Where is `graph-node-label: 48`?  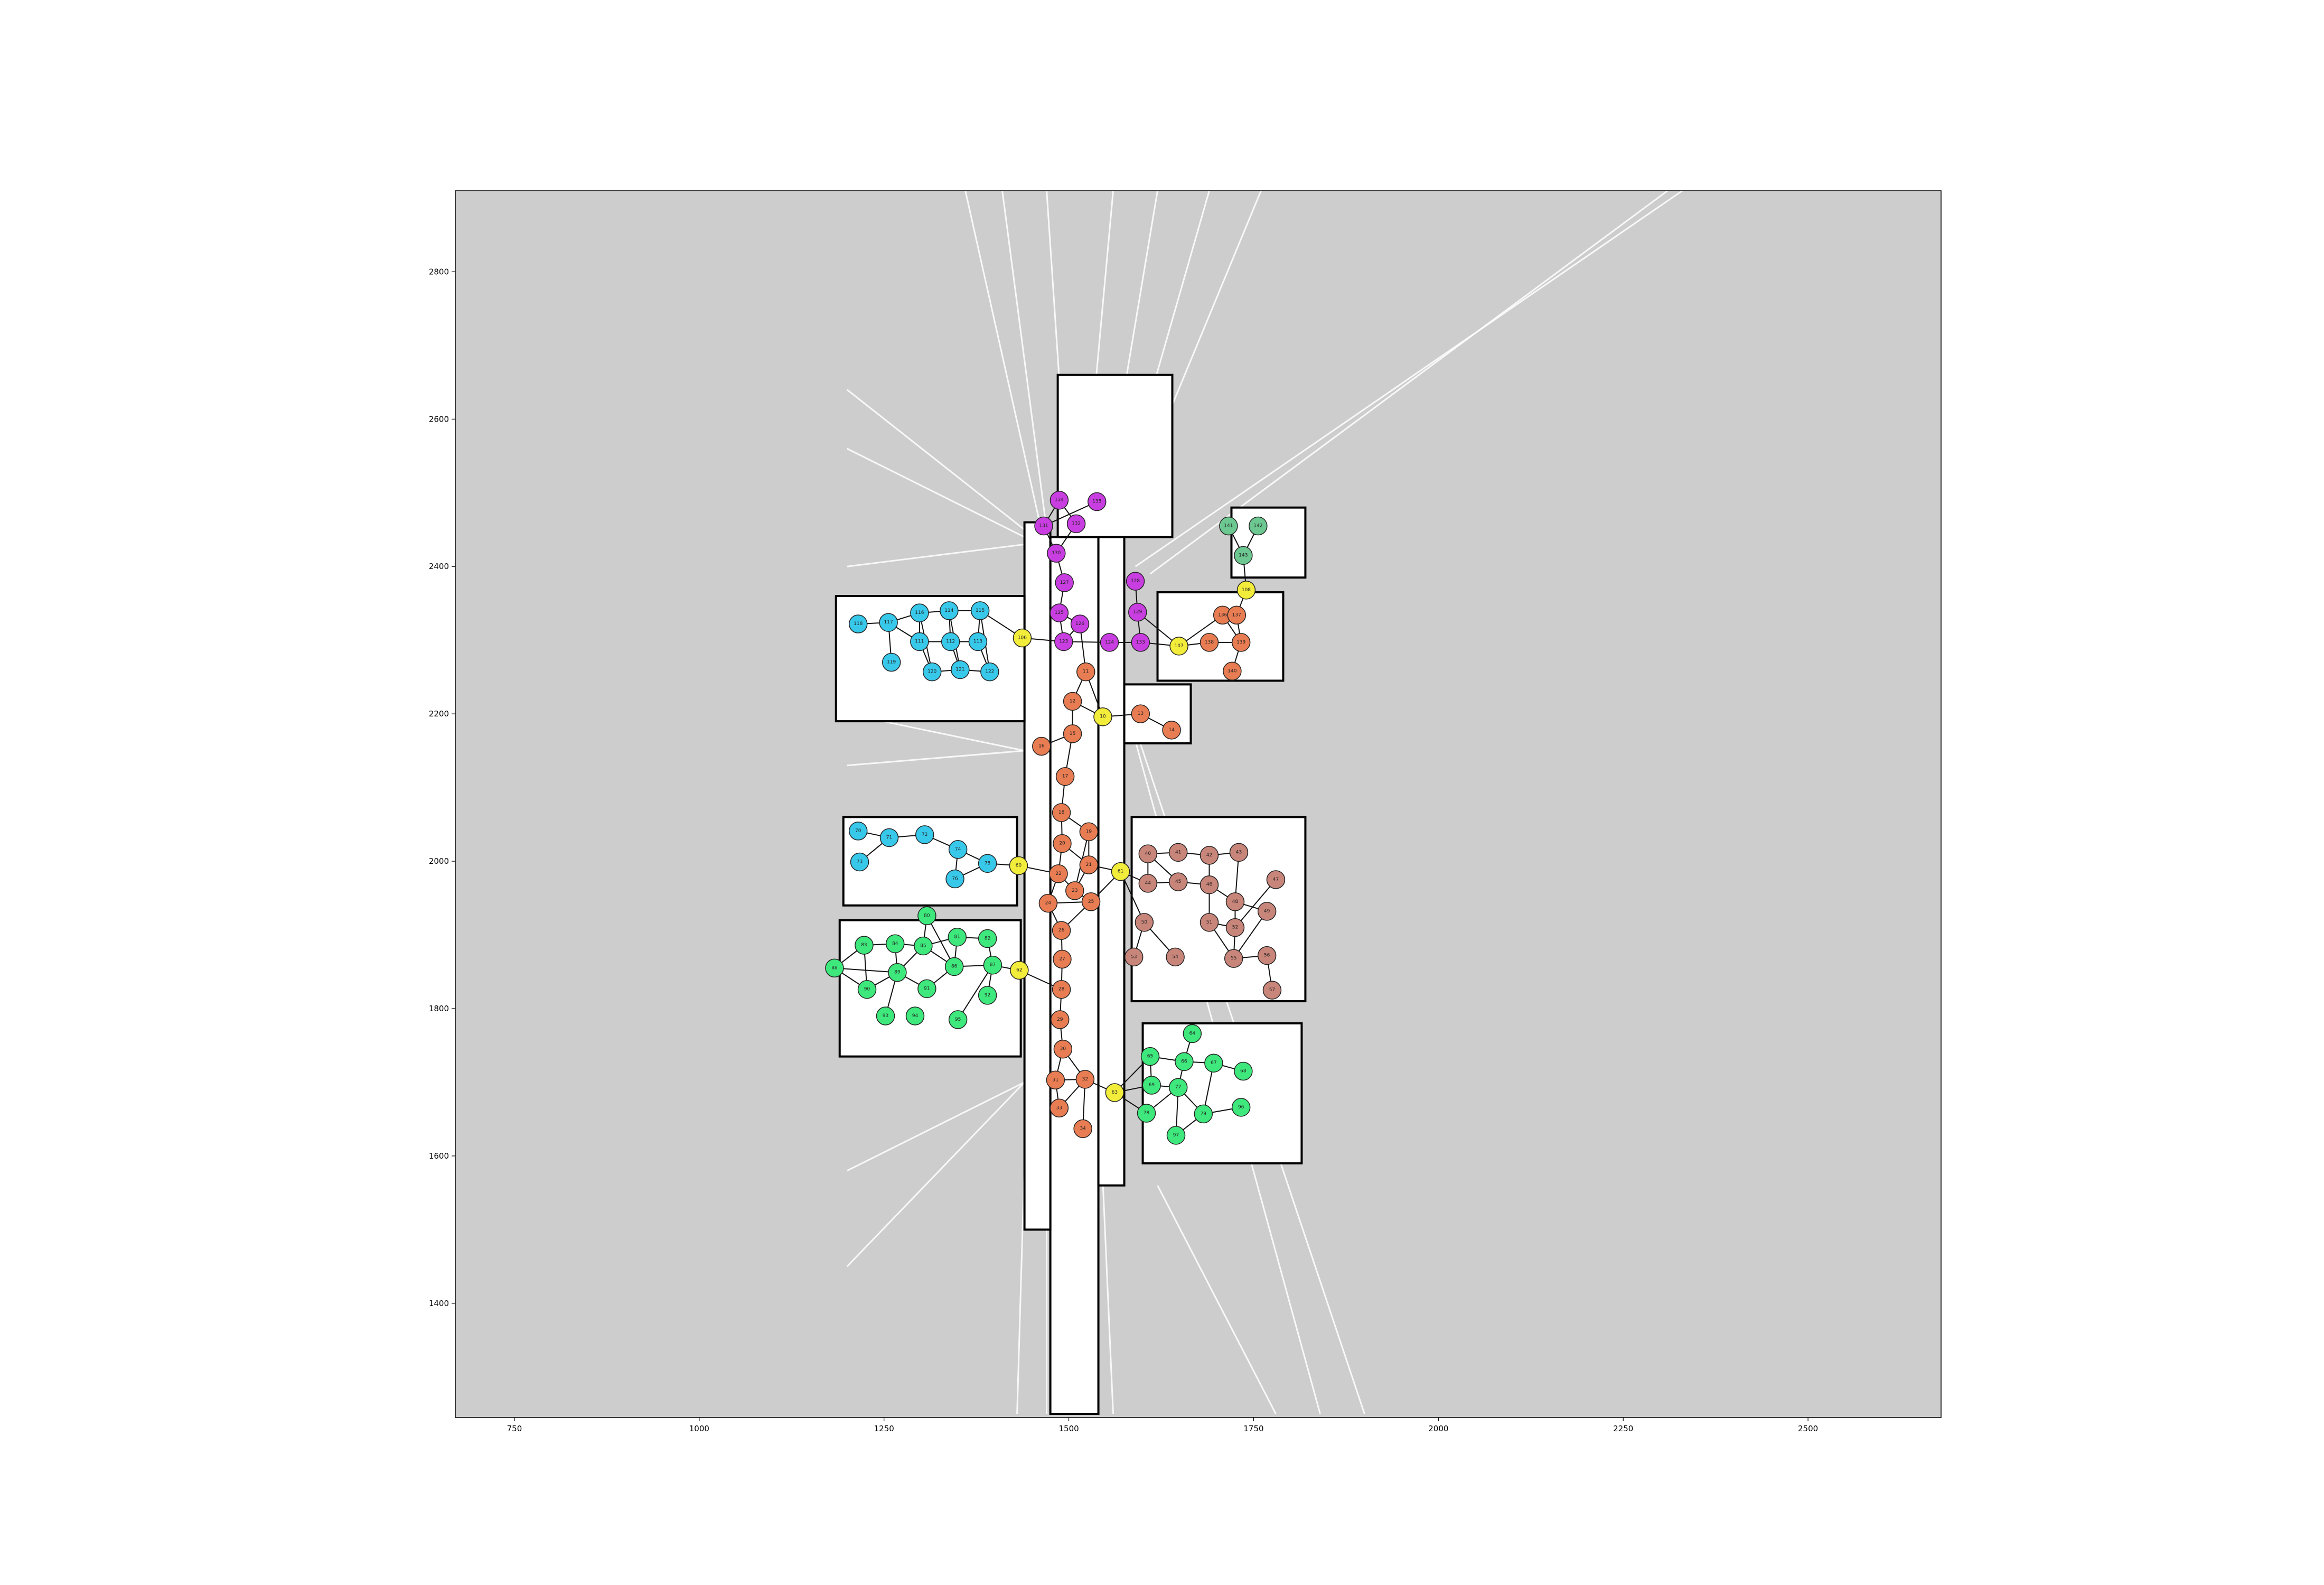 graph-node-label: 48 is located at coordinates (1235, 902).